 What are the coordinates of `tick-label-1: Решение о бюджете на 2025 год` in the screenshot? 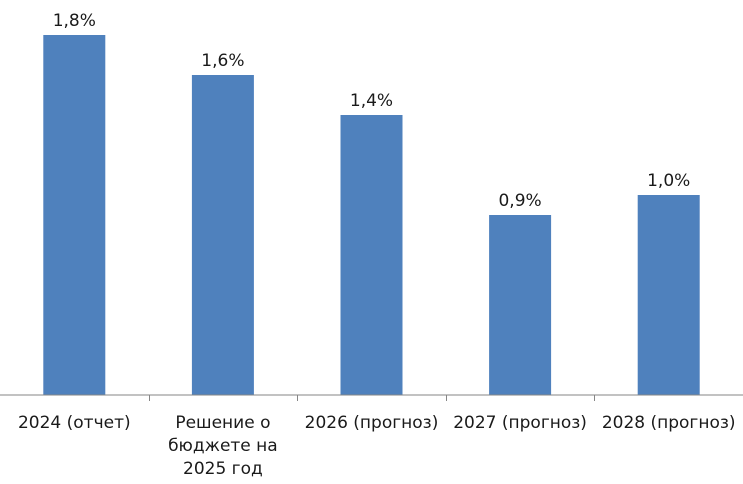 It's located at (223, 446).